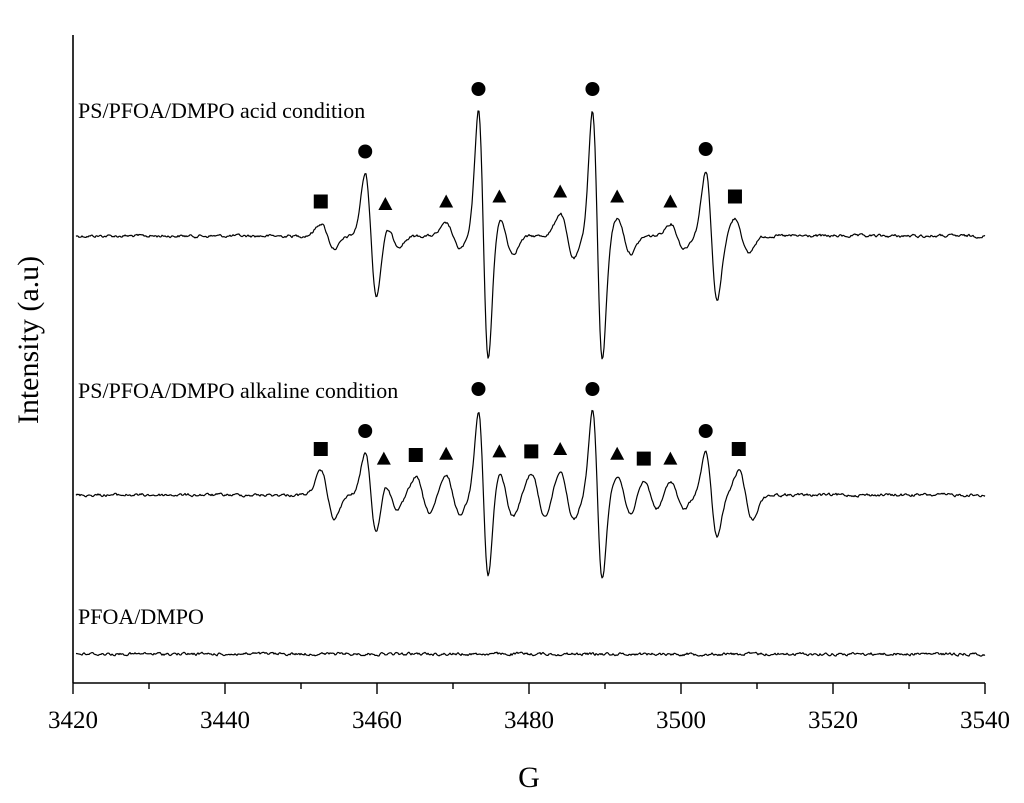 This screenshot has width=1024, height=803. Describe the element at coordinates (73, 720) in the screenshot. I see `x-tick-label: 3420` at that location.